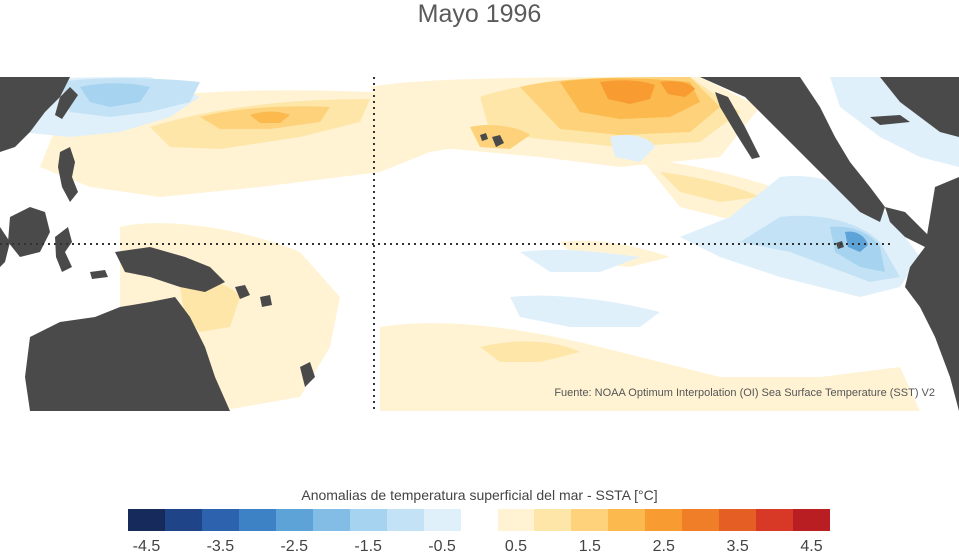 The height and width of the screenshot is (557, 959). Describe the element at coordinates (442, 546) in the screenshot. I see `colorbar-tick-label: -0.5` at that location.